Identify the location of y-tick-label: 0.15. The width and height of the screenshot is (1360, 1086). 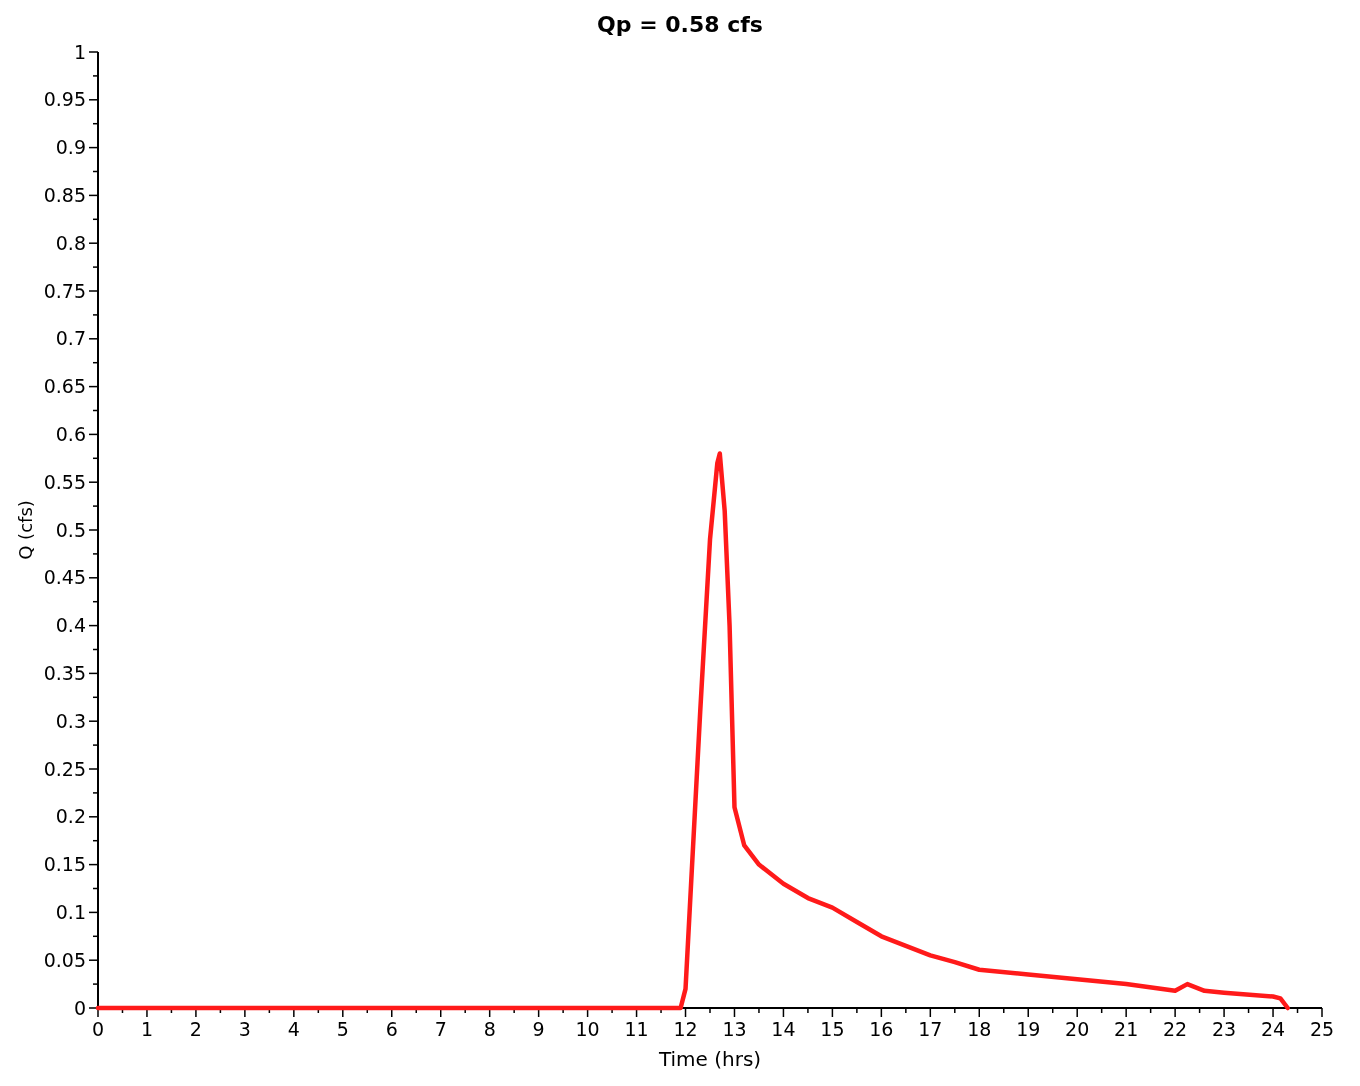
(64, 864).